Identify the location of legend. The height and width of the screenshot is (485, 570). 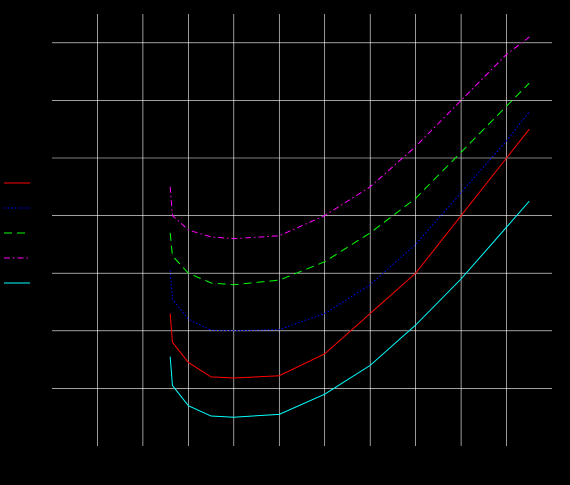
(17, 233).